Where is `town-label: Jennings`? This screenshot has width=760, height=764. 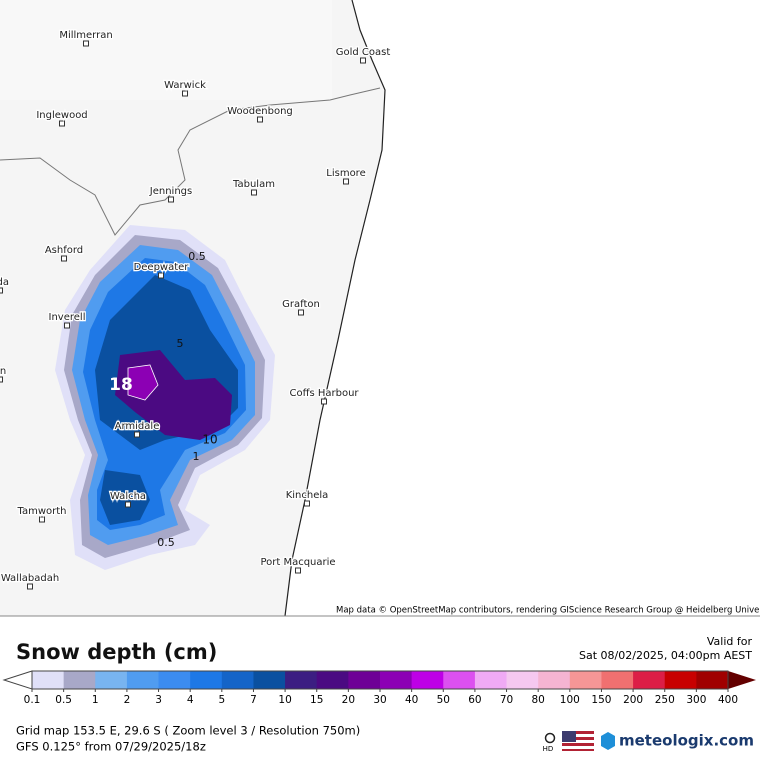
town-label: Jennings is located at coordinates (170, 191).